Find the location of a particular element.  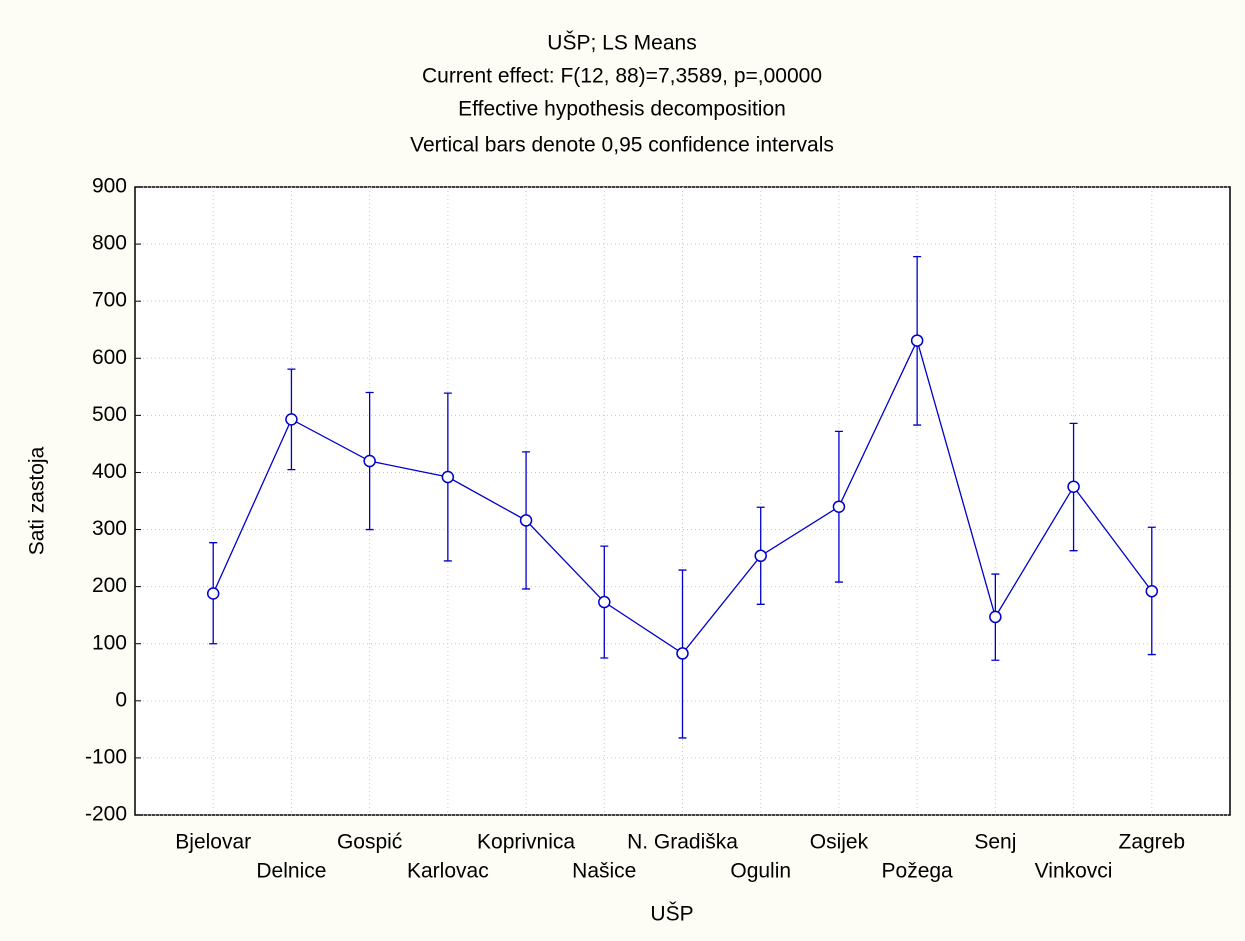

y-tick-label: 300 is located at coordinates (109, 528).